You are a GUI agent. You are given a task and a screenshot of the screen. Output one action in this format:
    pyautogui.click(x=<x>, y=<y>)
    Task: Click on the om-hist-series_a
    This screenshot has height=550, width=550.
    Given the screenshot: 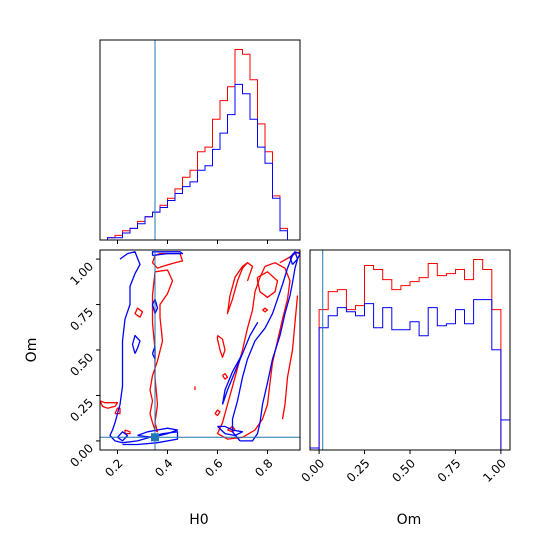 What is the action you would take?
    pyautogui.click(x=410, y=354)
    